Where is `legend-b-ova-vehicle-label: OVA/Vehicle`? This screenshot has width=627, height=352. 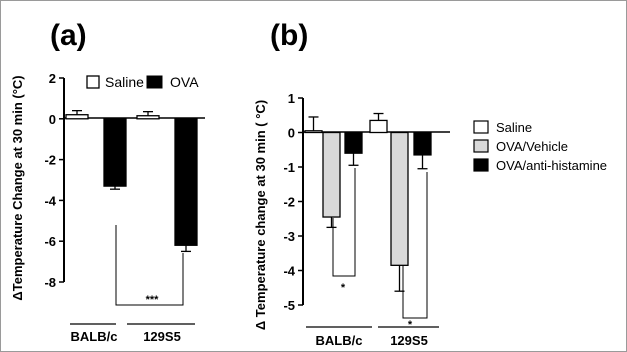
legend-b-ova-vehicle-label: OVA/Vehicle is located at coordinates (532, 146).